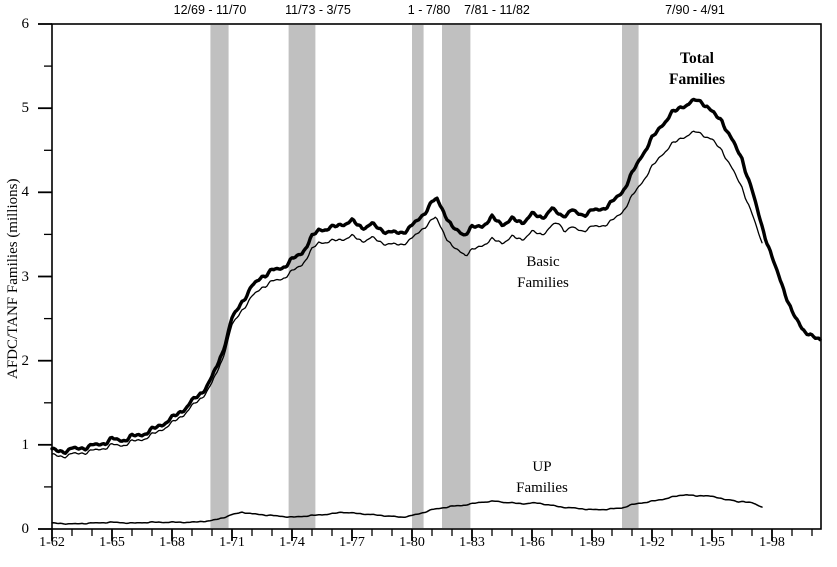  What do you see at coordinates (52, 542) in the screenshot?
I see `x-tick-label: 1-62` at bounding box center [52, 542].